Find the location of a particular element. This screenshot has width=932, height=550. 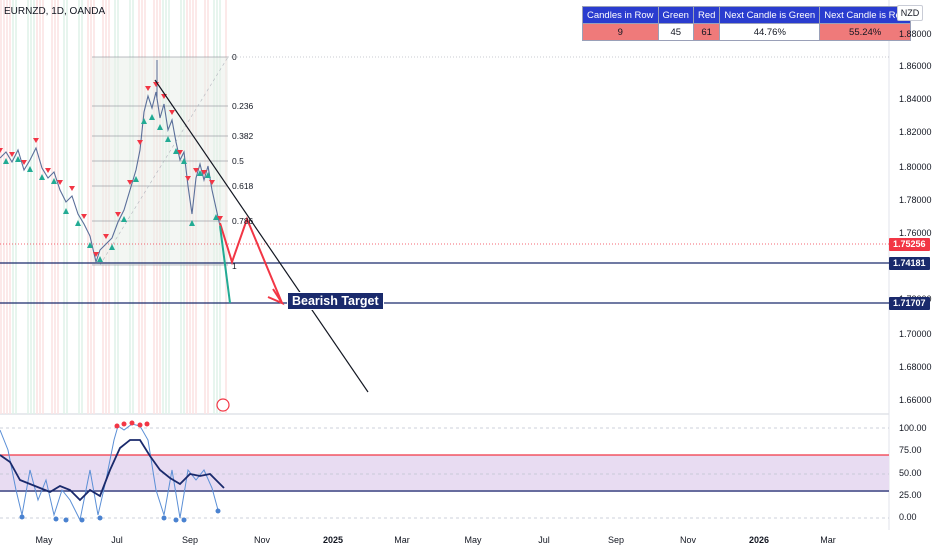

fib-label: 0.786 is located at coordinates (243, 221).